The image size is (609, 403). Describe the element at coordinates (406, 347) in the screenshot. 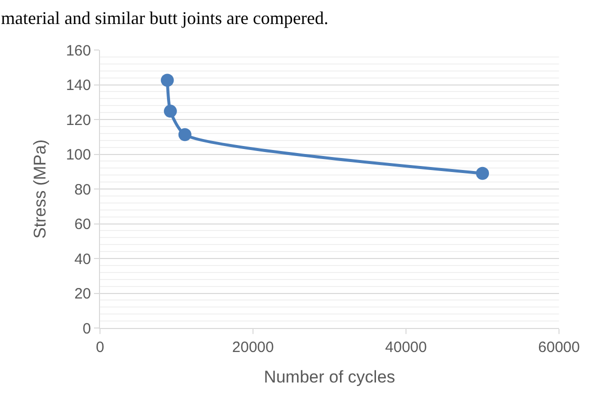

I see `x-tick-label: 40000` at that location.